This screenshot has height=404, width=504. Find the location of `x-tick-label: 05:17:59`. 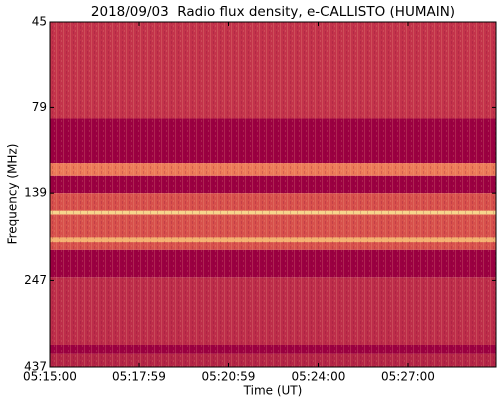

x-tick-label: 05:17:59 is located at coordinates (139, 377).